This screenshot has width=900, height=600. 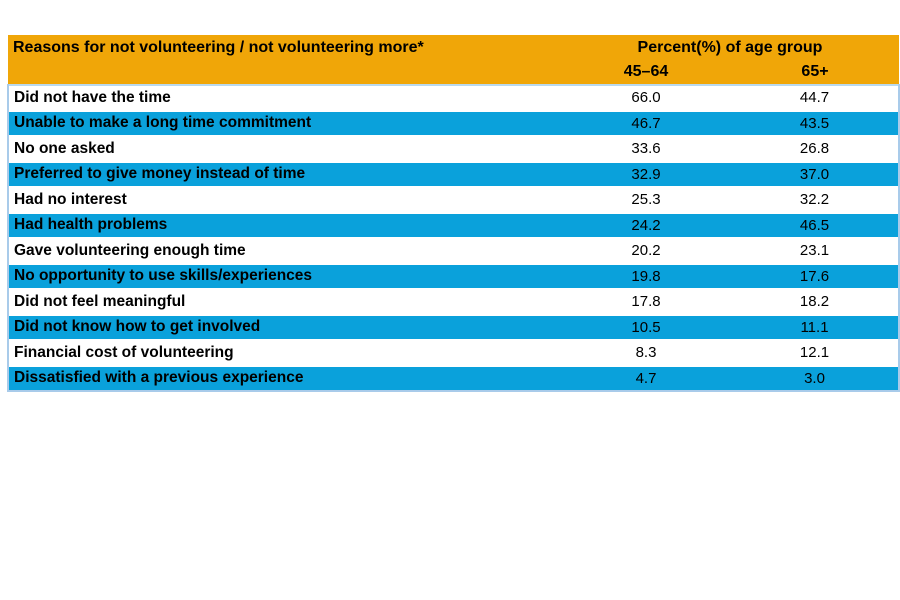 I want to click on value-45-64-cell: 24.2, so click(x=646, y=224).